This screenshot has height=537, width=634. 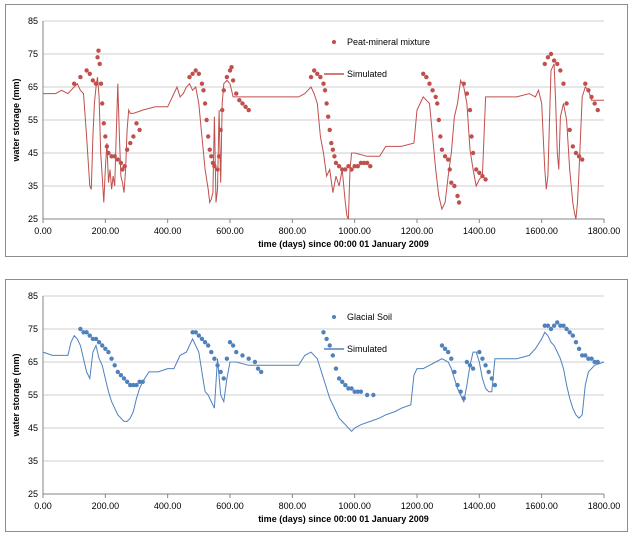 I want to click on x-tick-label: 0.00, so click(x=43, y=231).